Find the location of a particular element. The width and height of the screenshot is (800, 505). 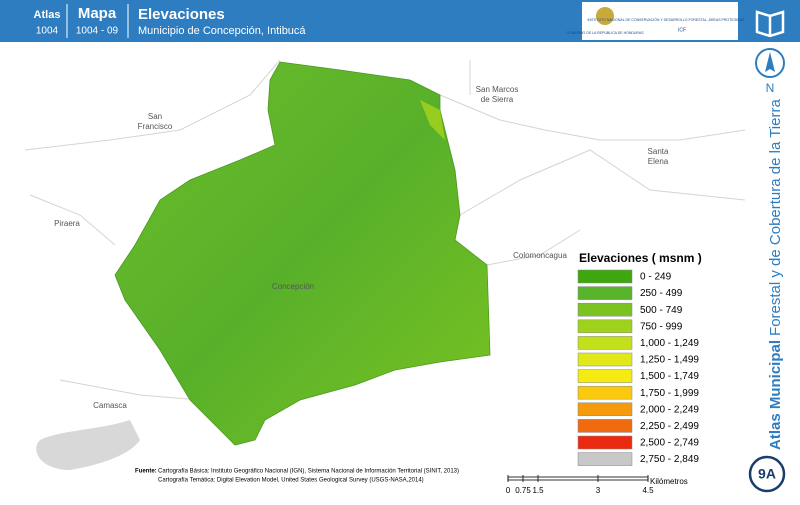

legend-label: 2,500 - 2,749 is located at coordinates (669, 443).